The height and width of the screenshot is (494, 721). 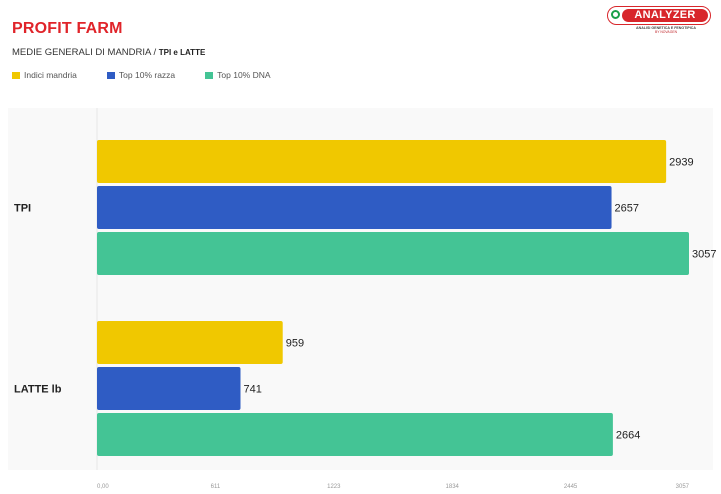 What do you see at coordinates (627, 209) in the screenshot?
I see `data-label: 2657` at bounding box center [627, 209].